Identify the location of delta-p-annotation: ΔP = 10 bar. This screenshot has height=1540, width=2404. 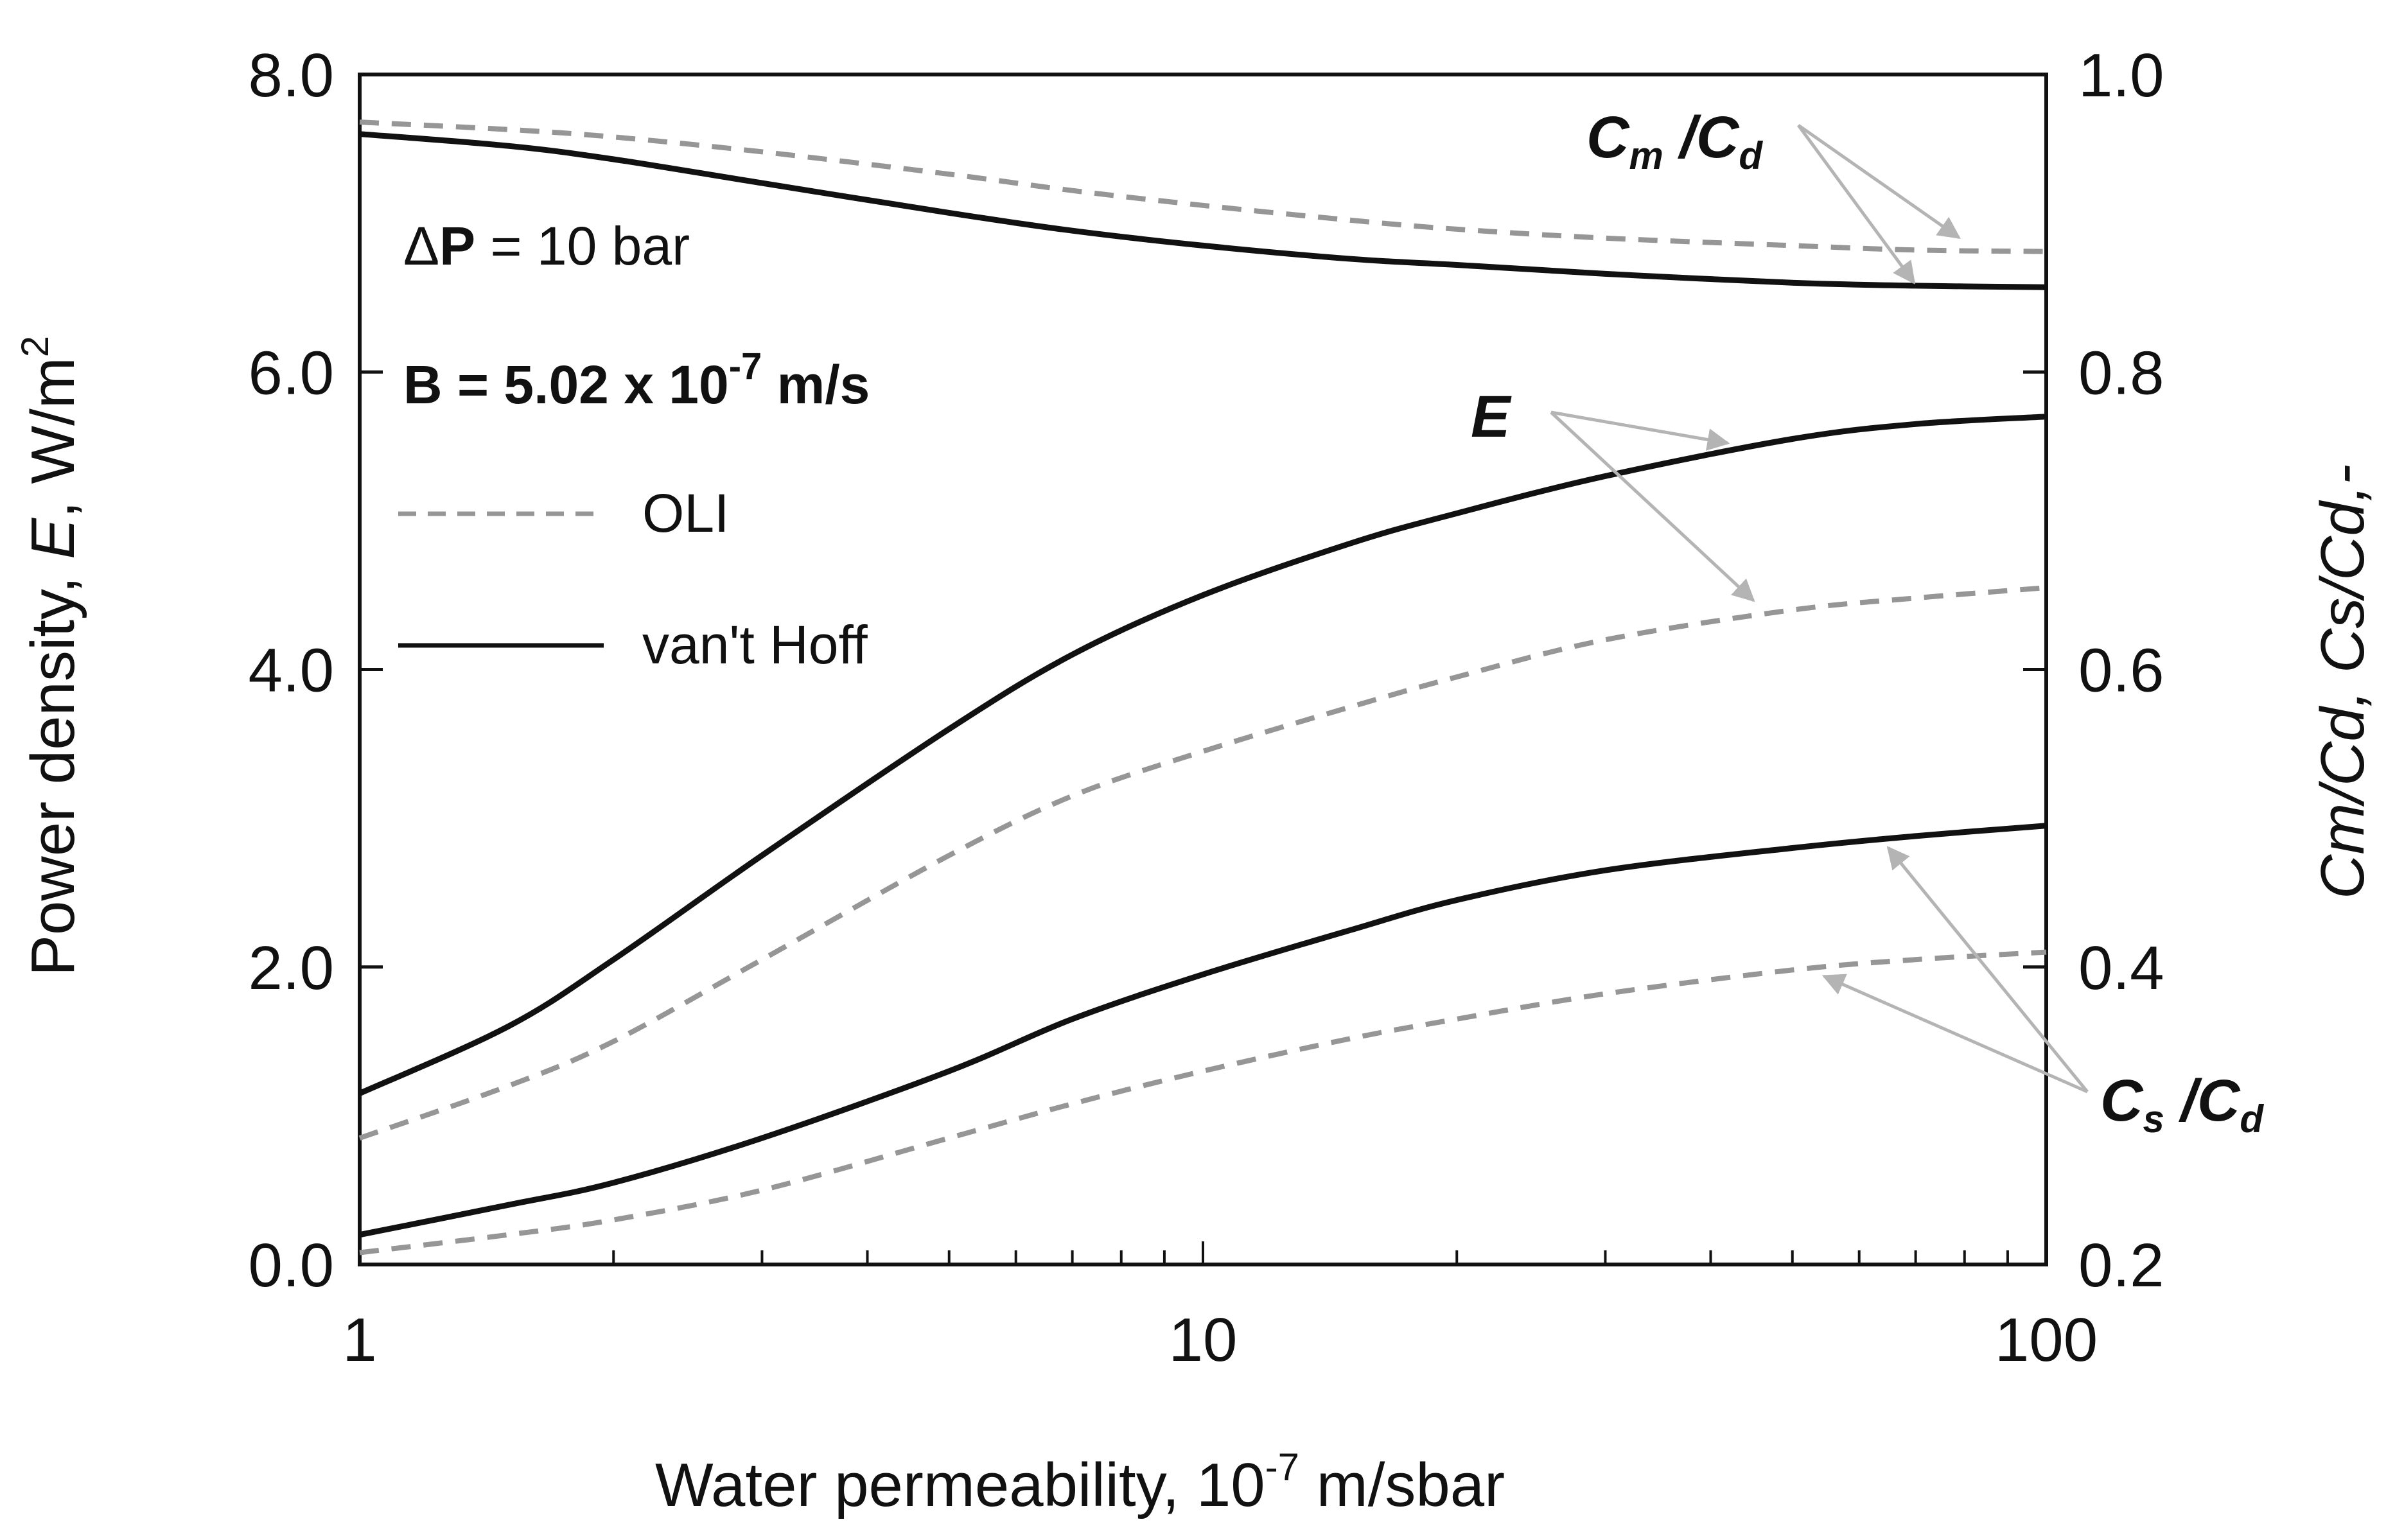
(546, 246).